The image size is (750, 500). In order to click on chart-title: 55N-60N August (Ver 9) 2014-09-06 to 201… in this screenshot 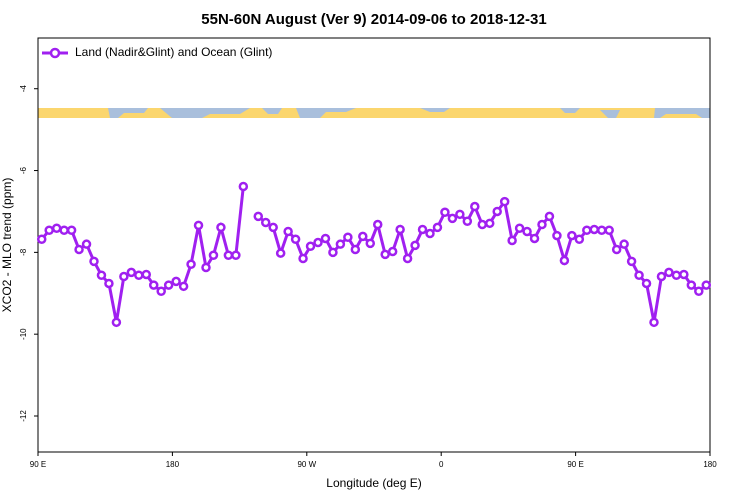, I will do `click(373, 19)`.